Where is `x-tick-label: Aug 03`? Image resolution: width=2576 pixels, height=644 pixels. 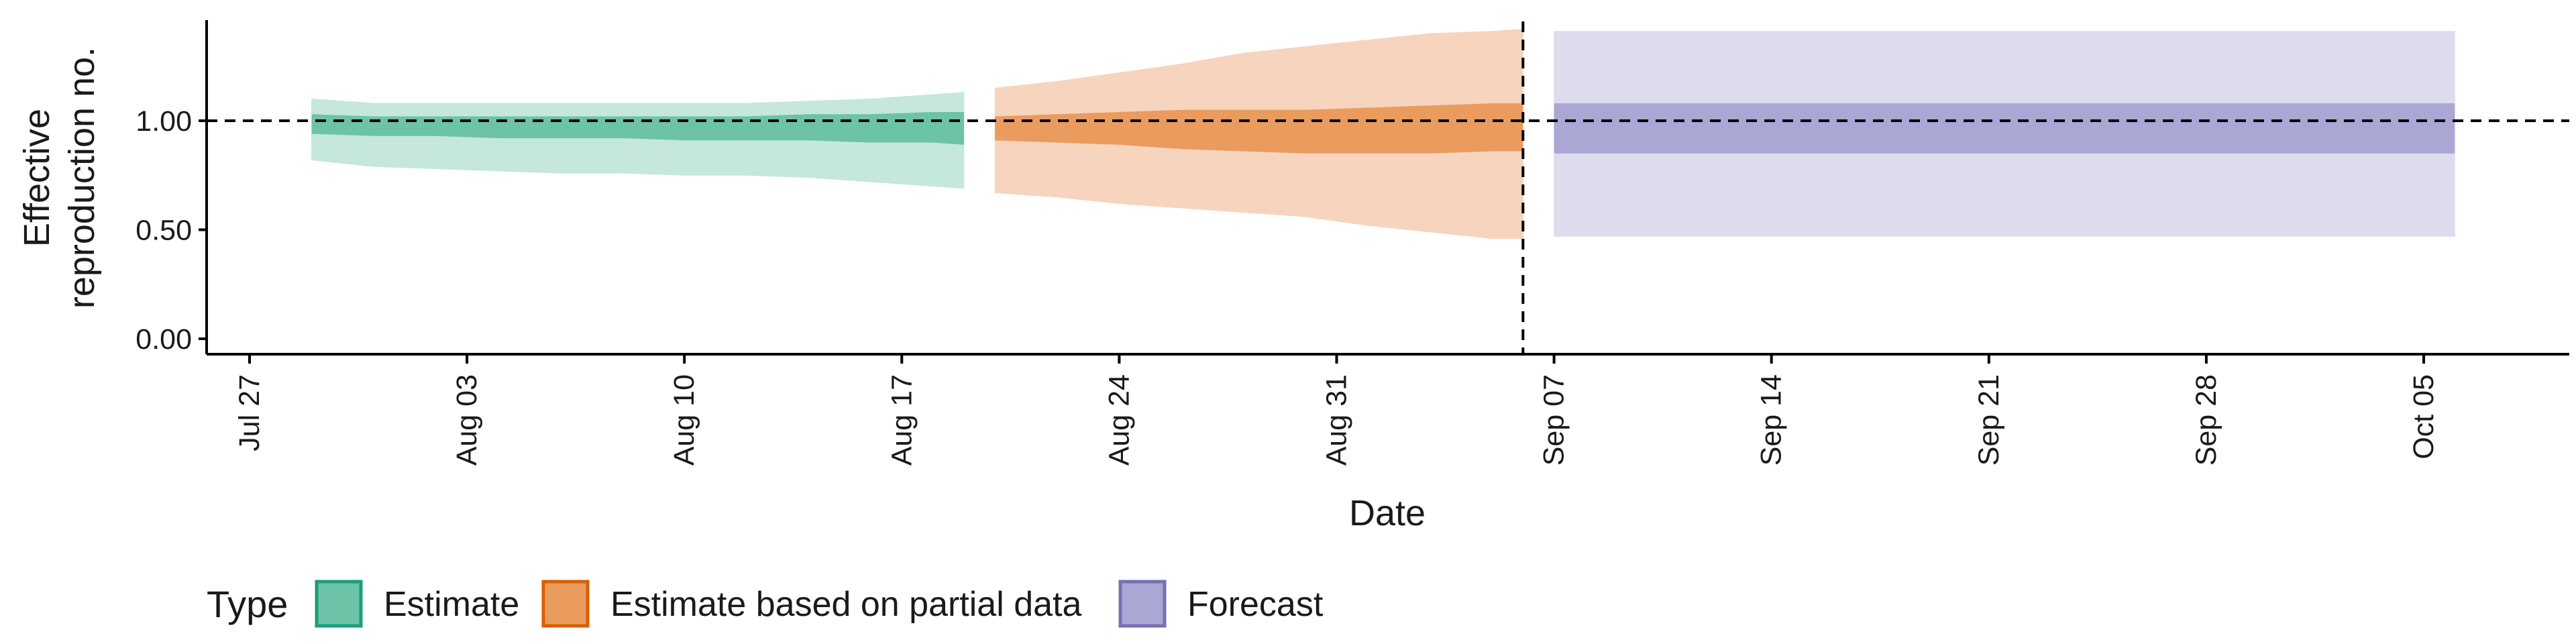 x-tick-label: Aug 03 is located at coordinates (467, 420).